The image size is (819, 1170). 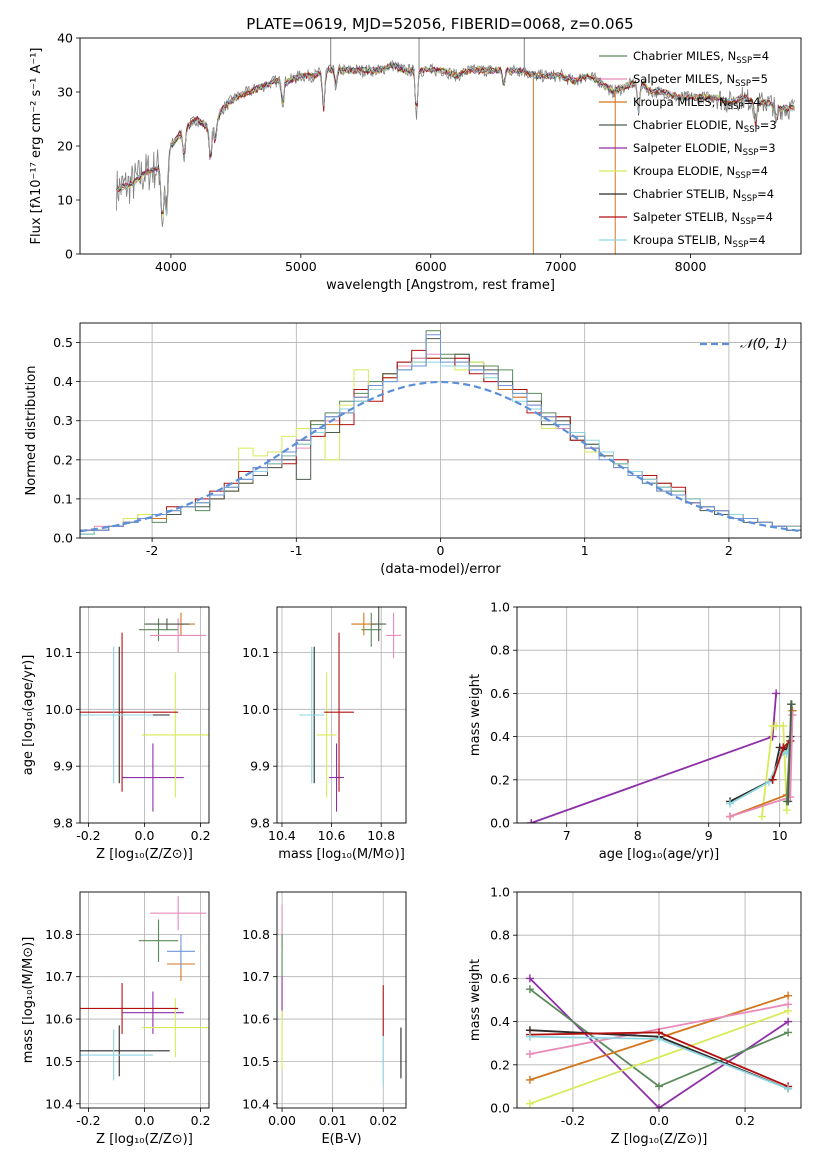 What do you see at coordinates (260, 766) in the screenshot?
I see `age_vs_mass-y-tick-label: 9.9` at bounding box center [260, 766].